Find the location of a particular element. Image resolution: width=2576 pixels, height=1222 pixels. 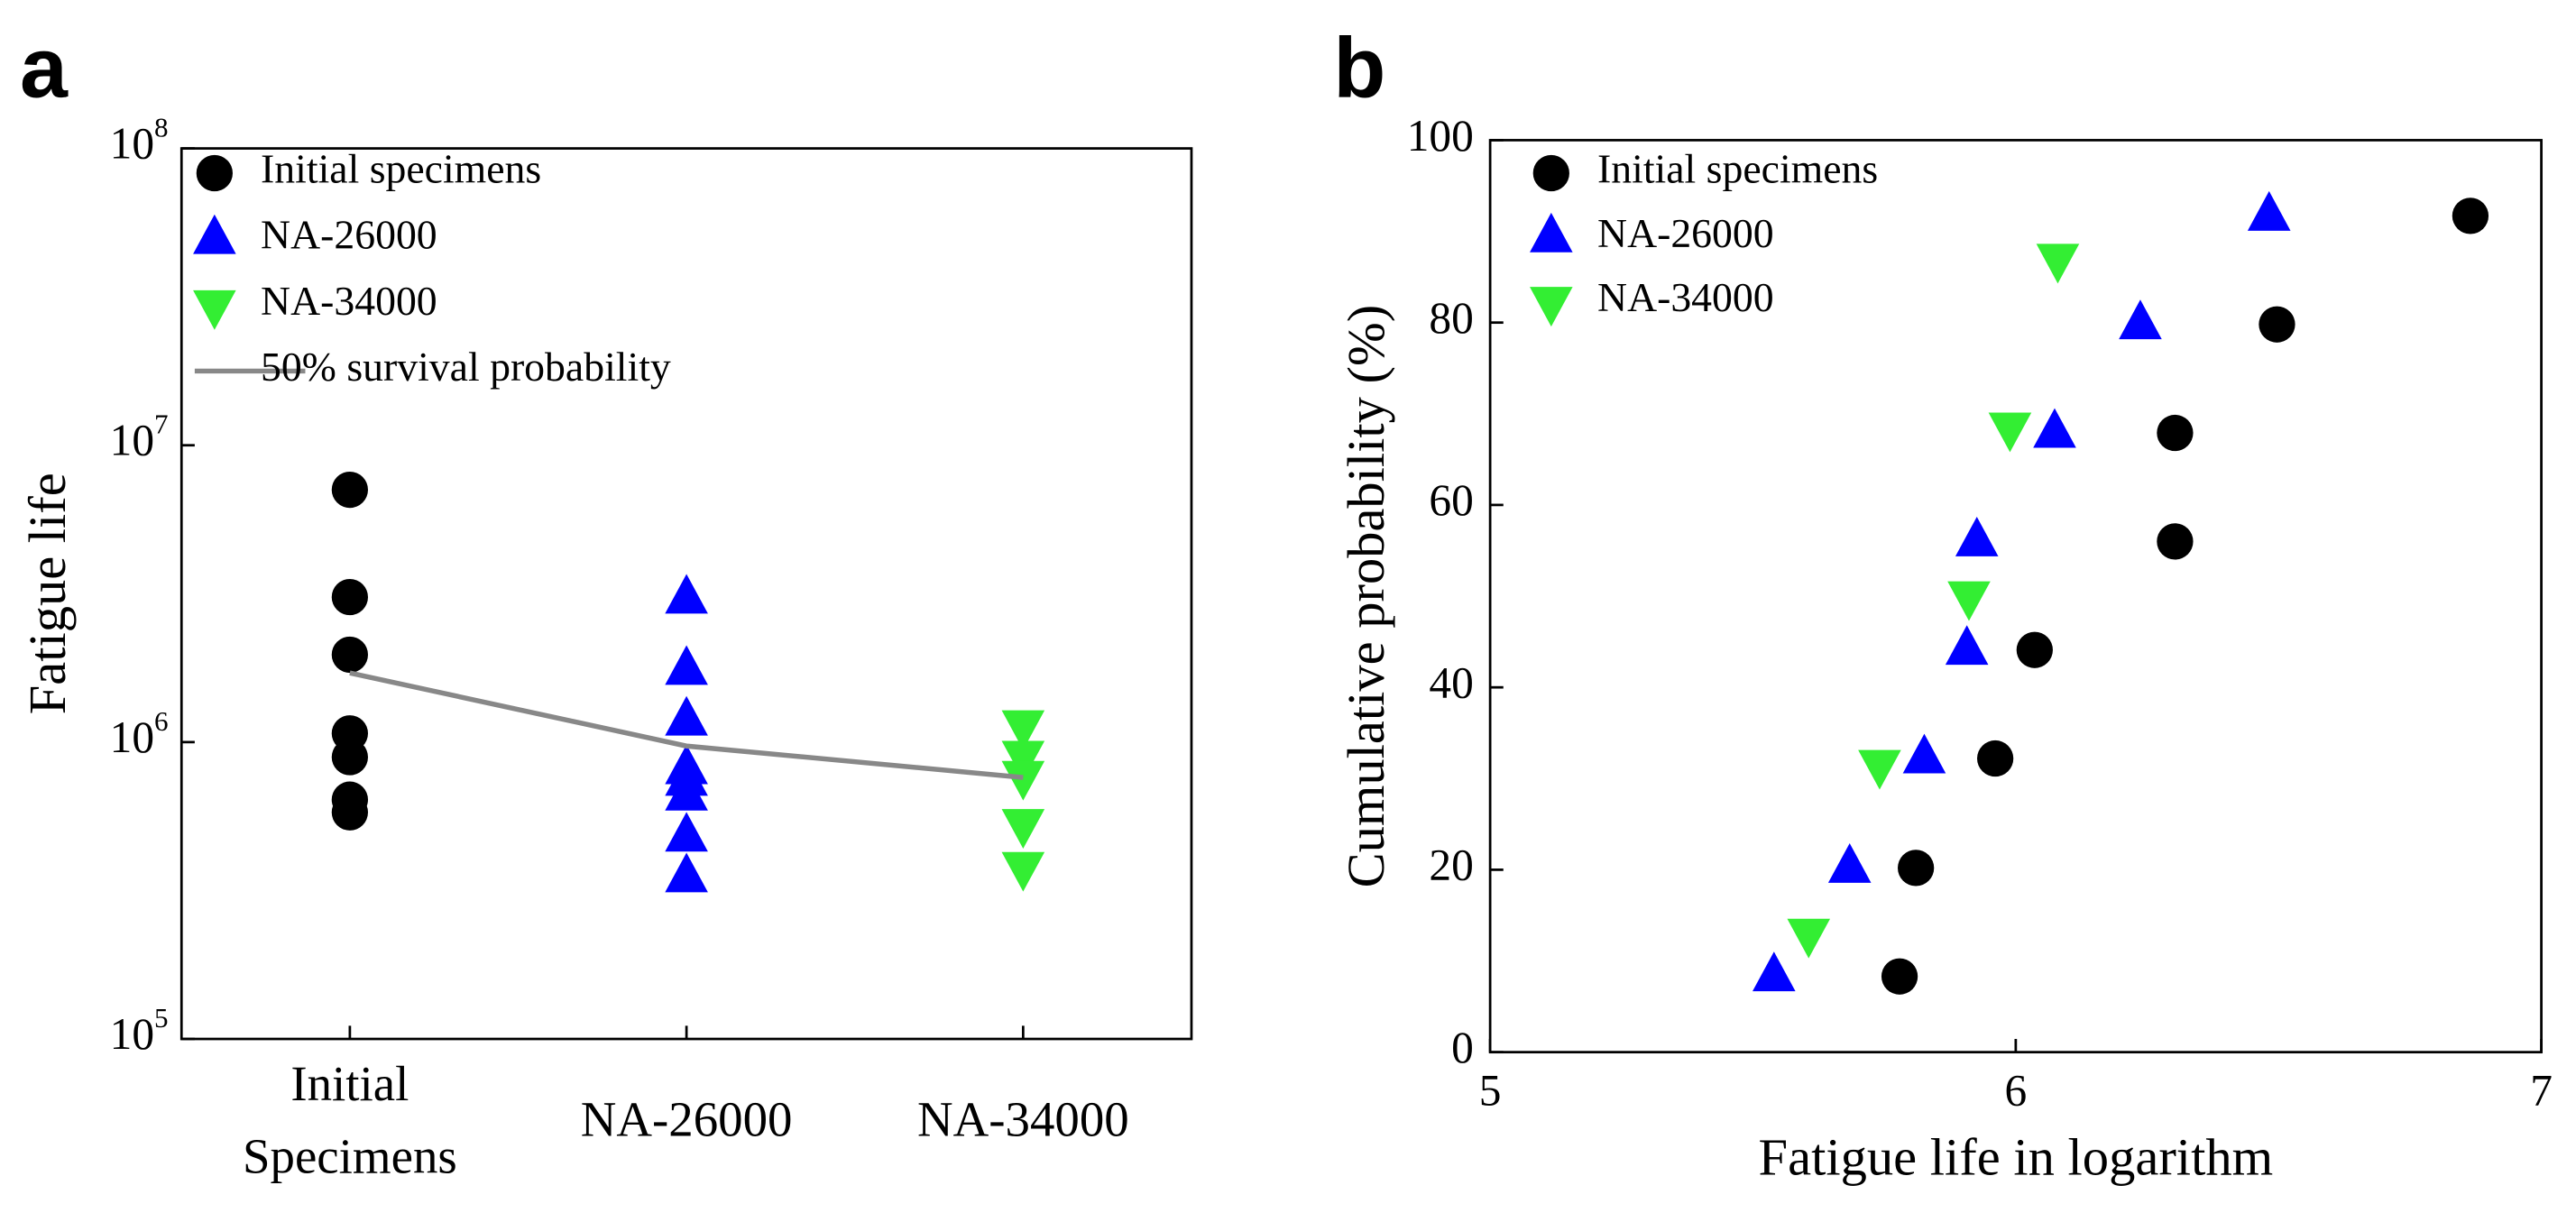

y-tick-label: 0 is located at coordinates (1463, 1047).